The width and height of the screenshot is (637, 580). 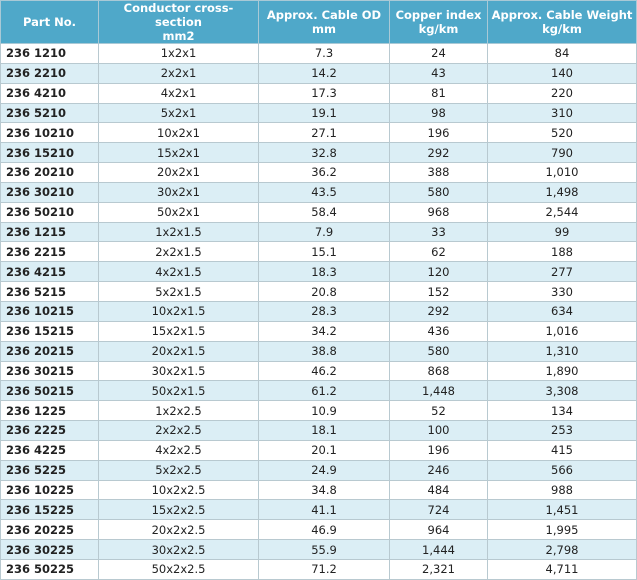 I want to click on table-row: 236 10225 10x2x2.5 34.8 484 988, so click(x=318, y=490).